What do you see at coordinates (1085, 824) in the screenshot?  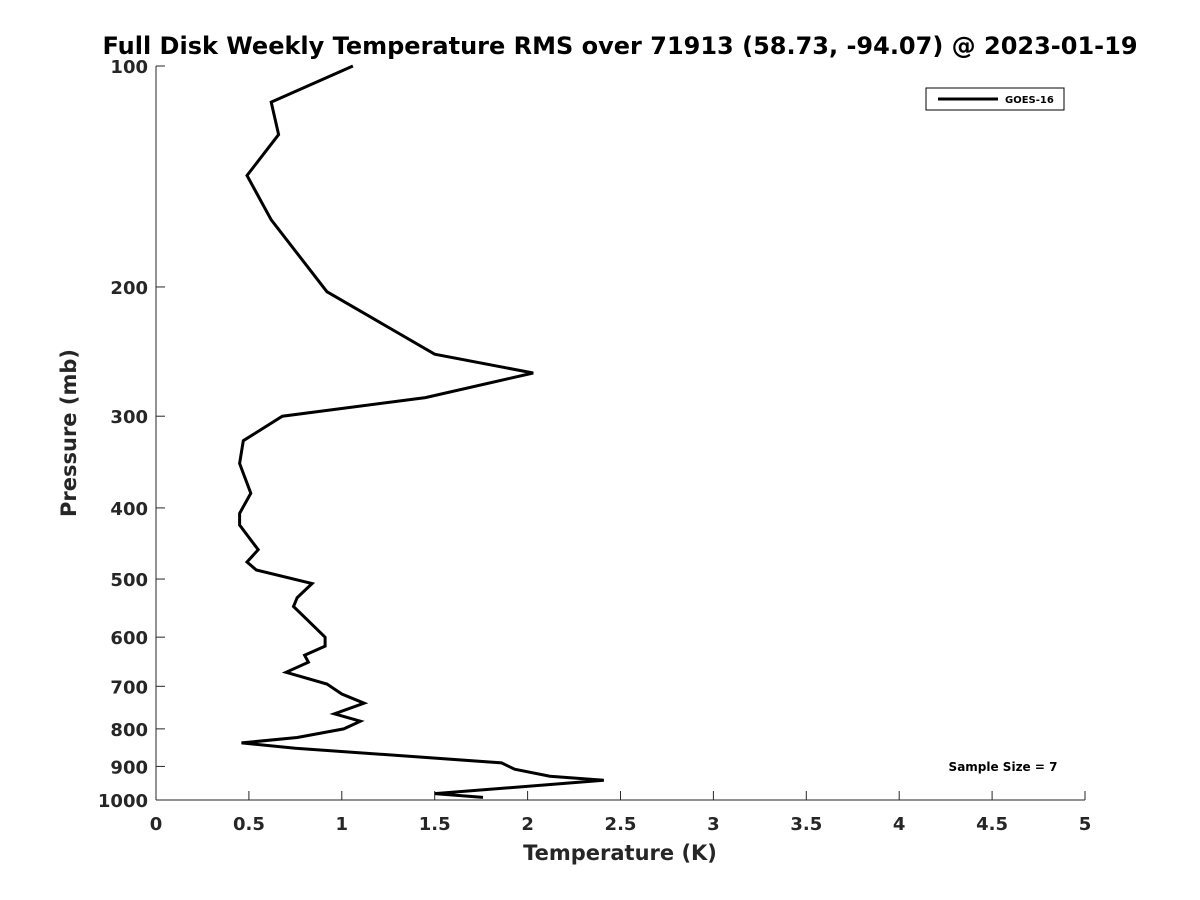 I see `x-tick-label: 5` at bounding box center [1085, 824].